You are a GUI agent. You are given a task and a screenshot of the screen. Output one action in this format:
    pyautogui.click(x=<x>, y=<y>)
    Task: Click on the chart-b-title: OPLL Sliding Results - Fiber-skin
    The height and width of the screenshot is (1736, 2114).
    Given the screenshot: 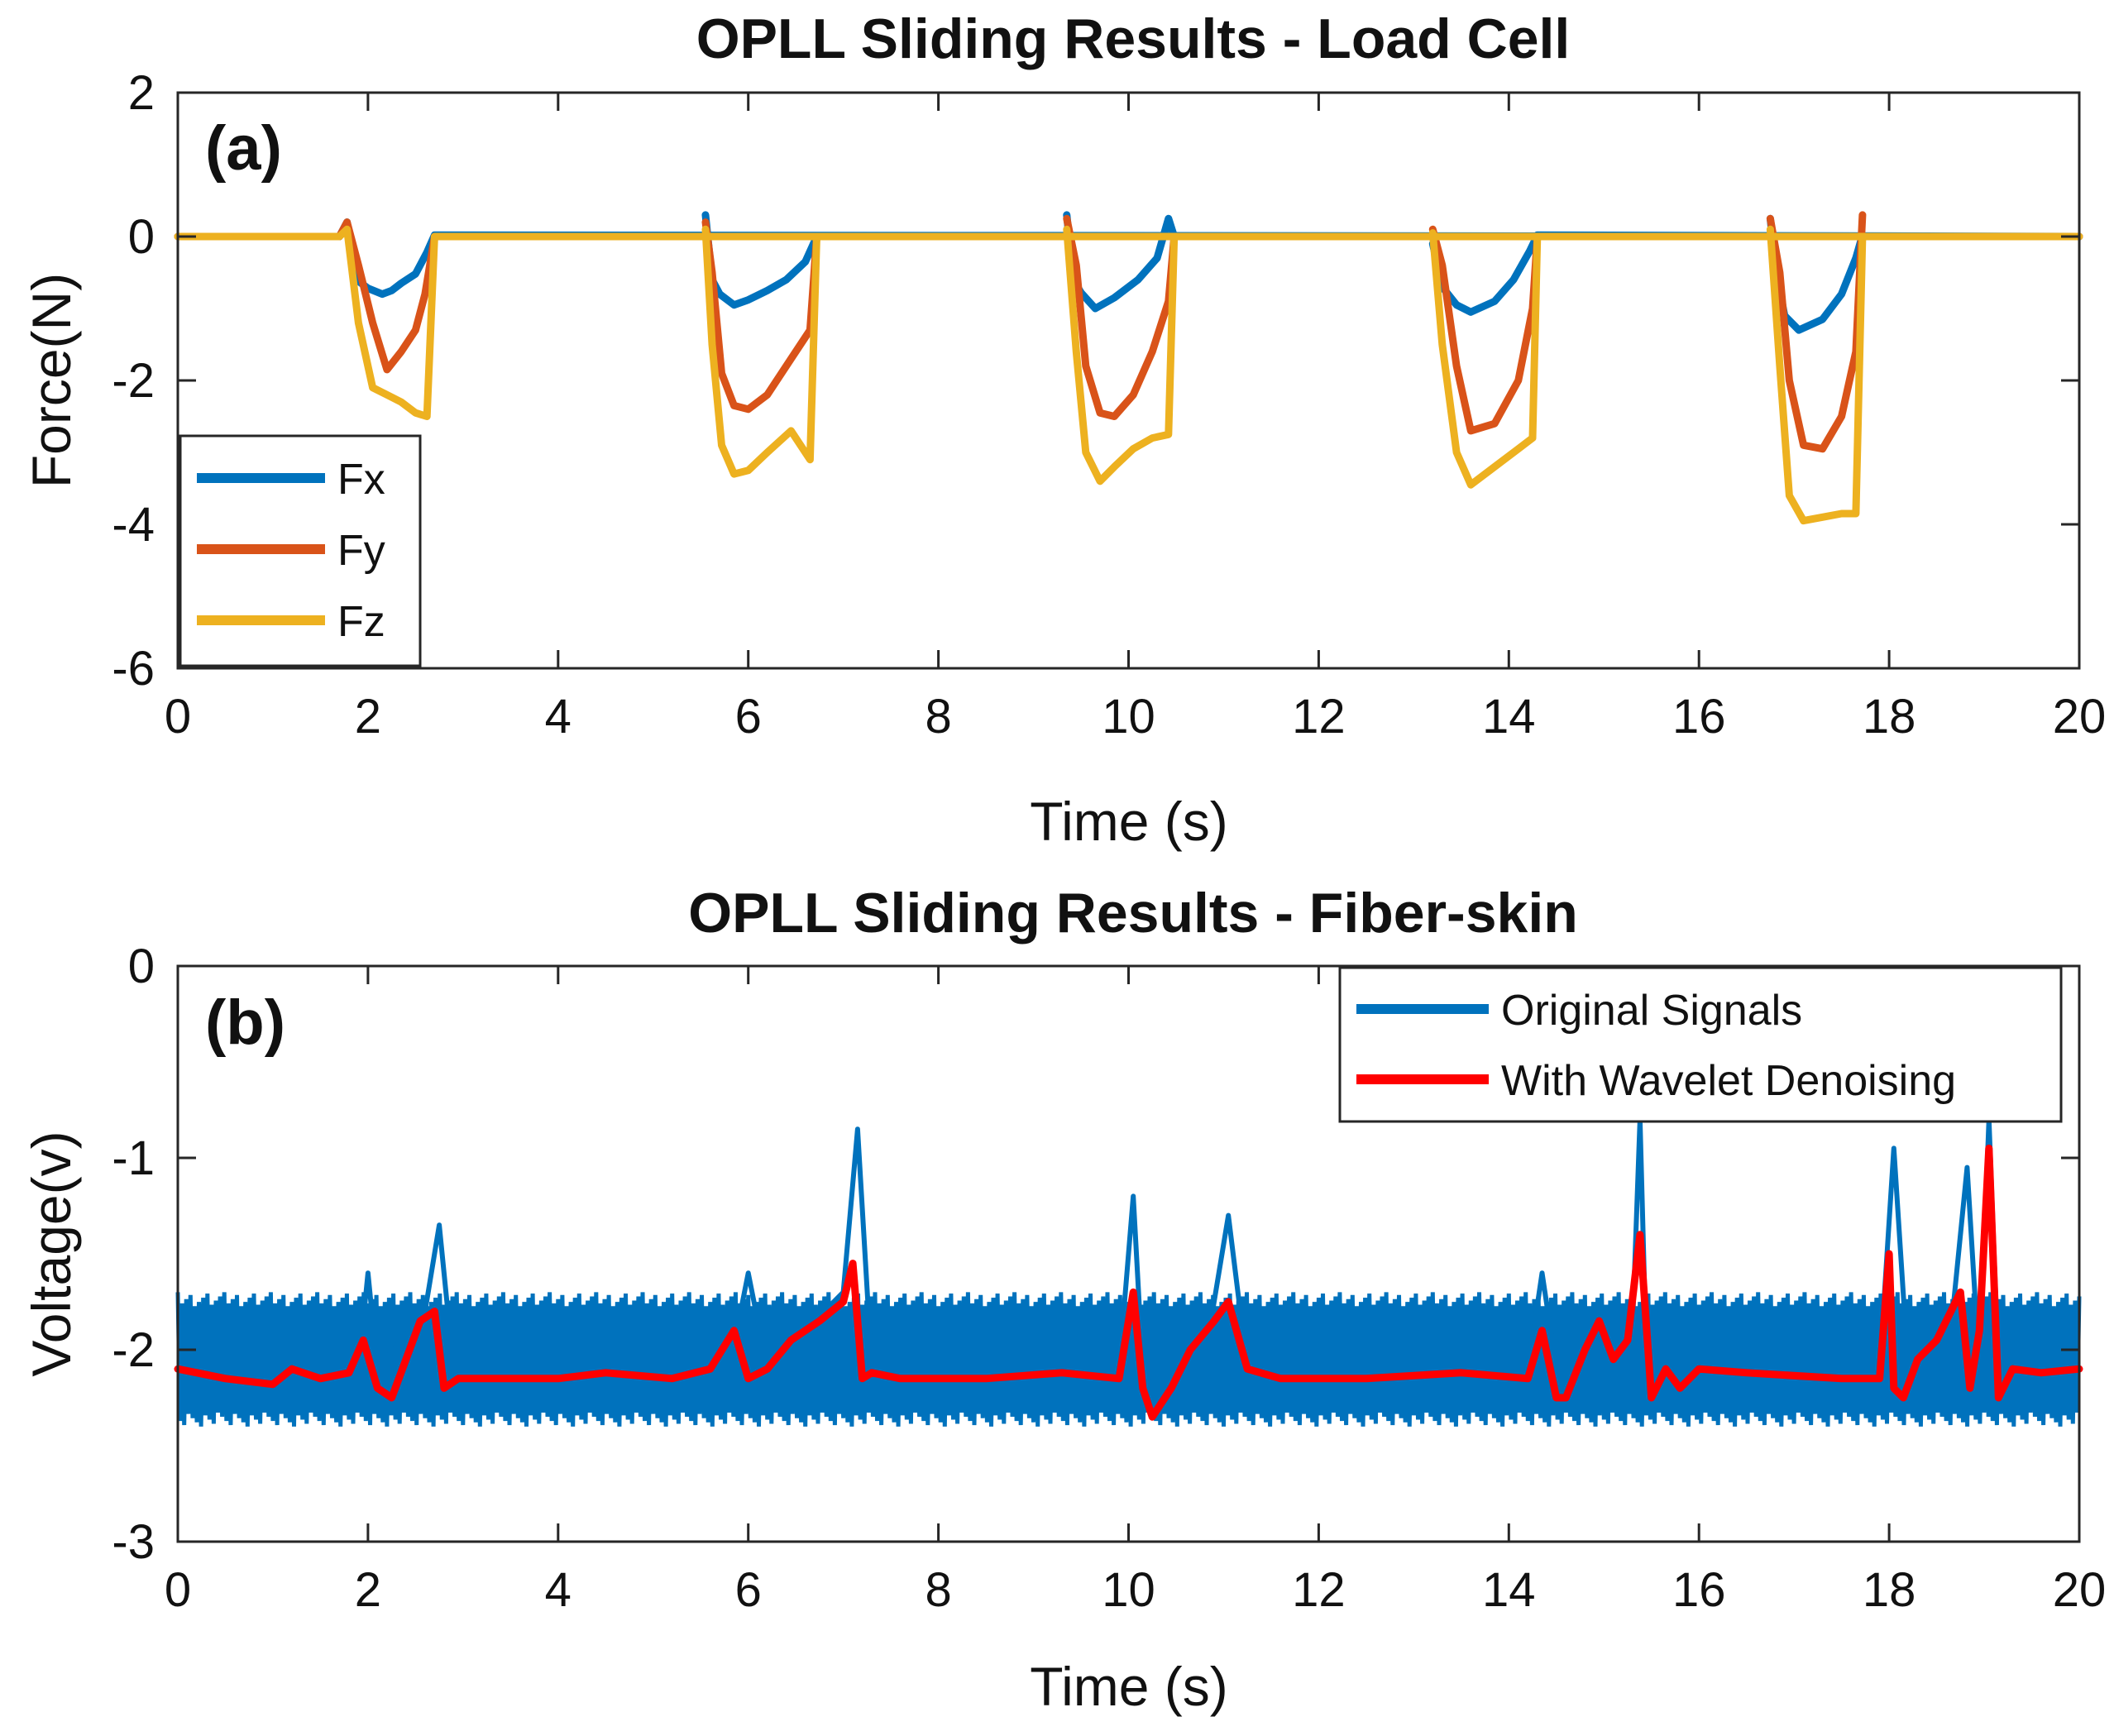 What is the action you would take?
    pyautogui.click(x=1133, y=913)
    